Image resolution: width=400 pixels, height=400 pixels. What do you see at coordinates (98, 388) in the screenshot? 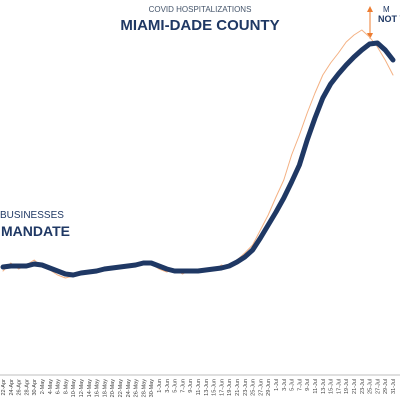
I see `x-tick-label: 16-May` at bounding box center [98, 388].